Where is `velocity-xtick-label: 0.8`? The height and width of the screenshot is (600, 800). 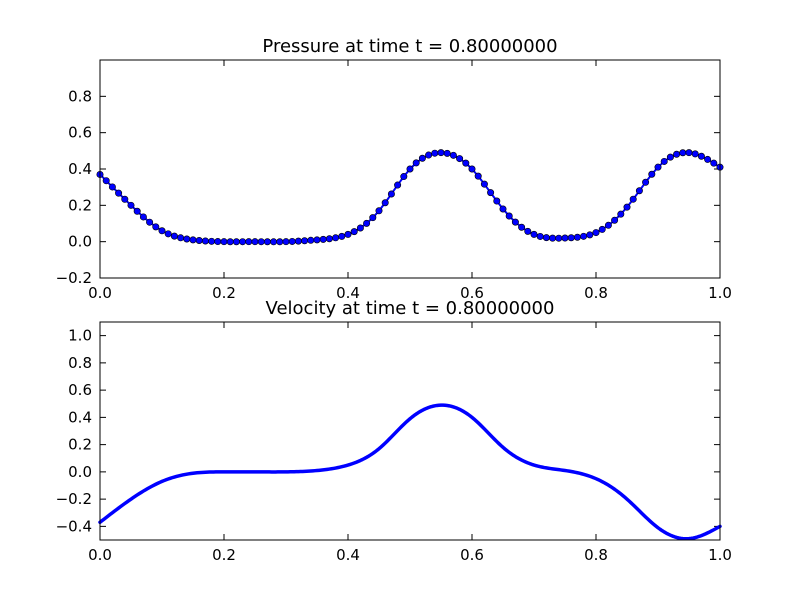
velocity-xtick-label: 0.8 is located at coordinates (596, 555).